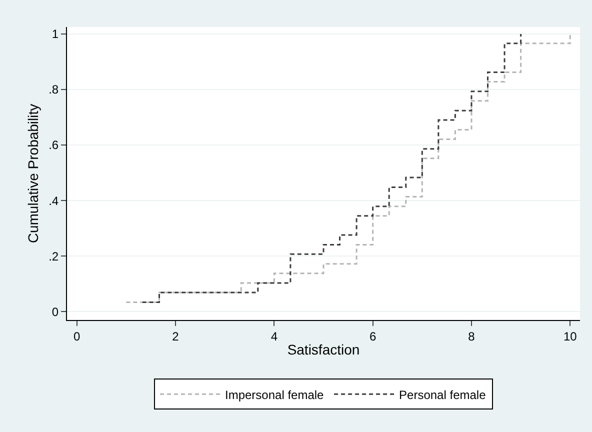 This screenshot has height=432, width=592. Describe the element at coordinates (77, 336) in the screenshot. I see `x-tick-label: 0` at that location.